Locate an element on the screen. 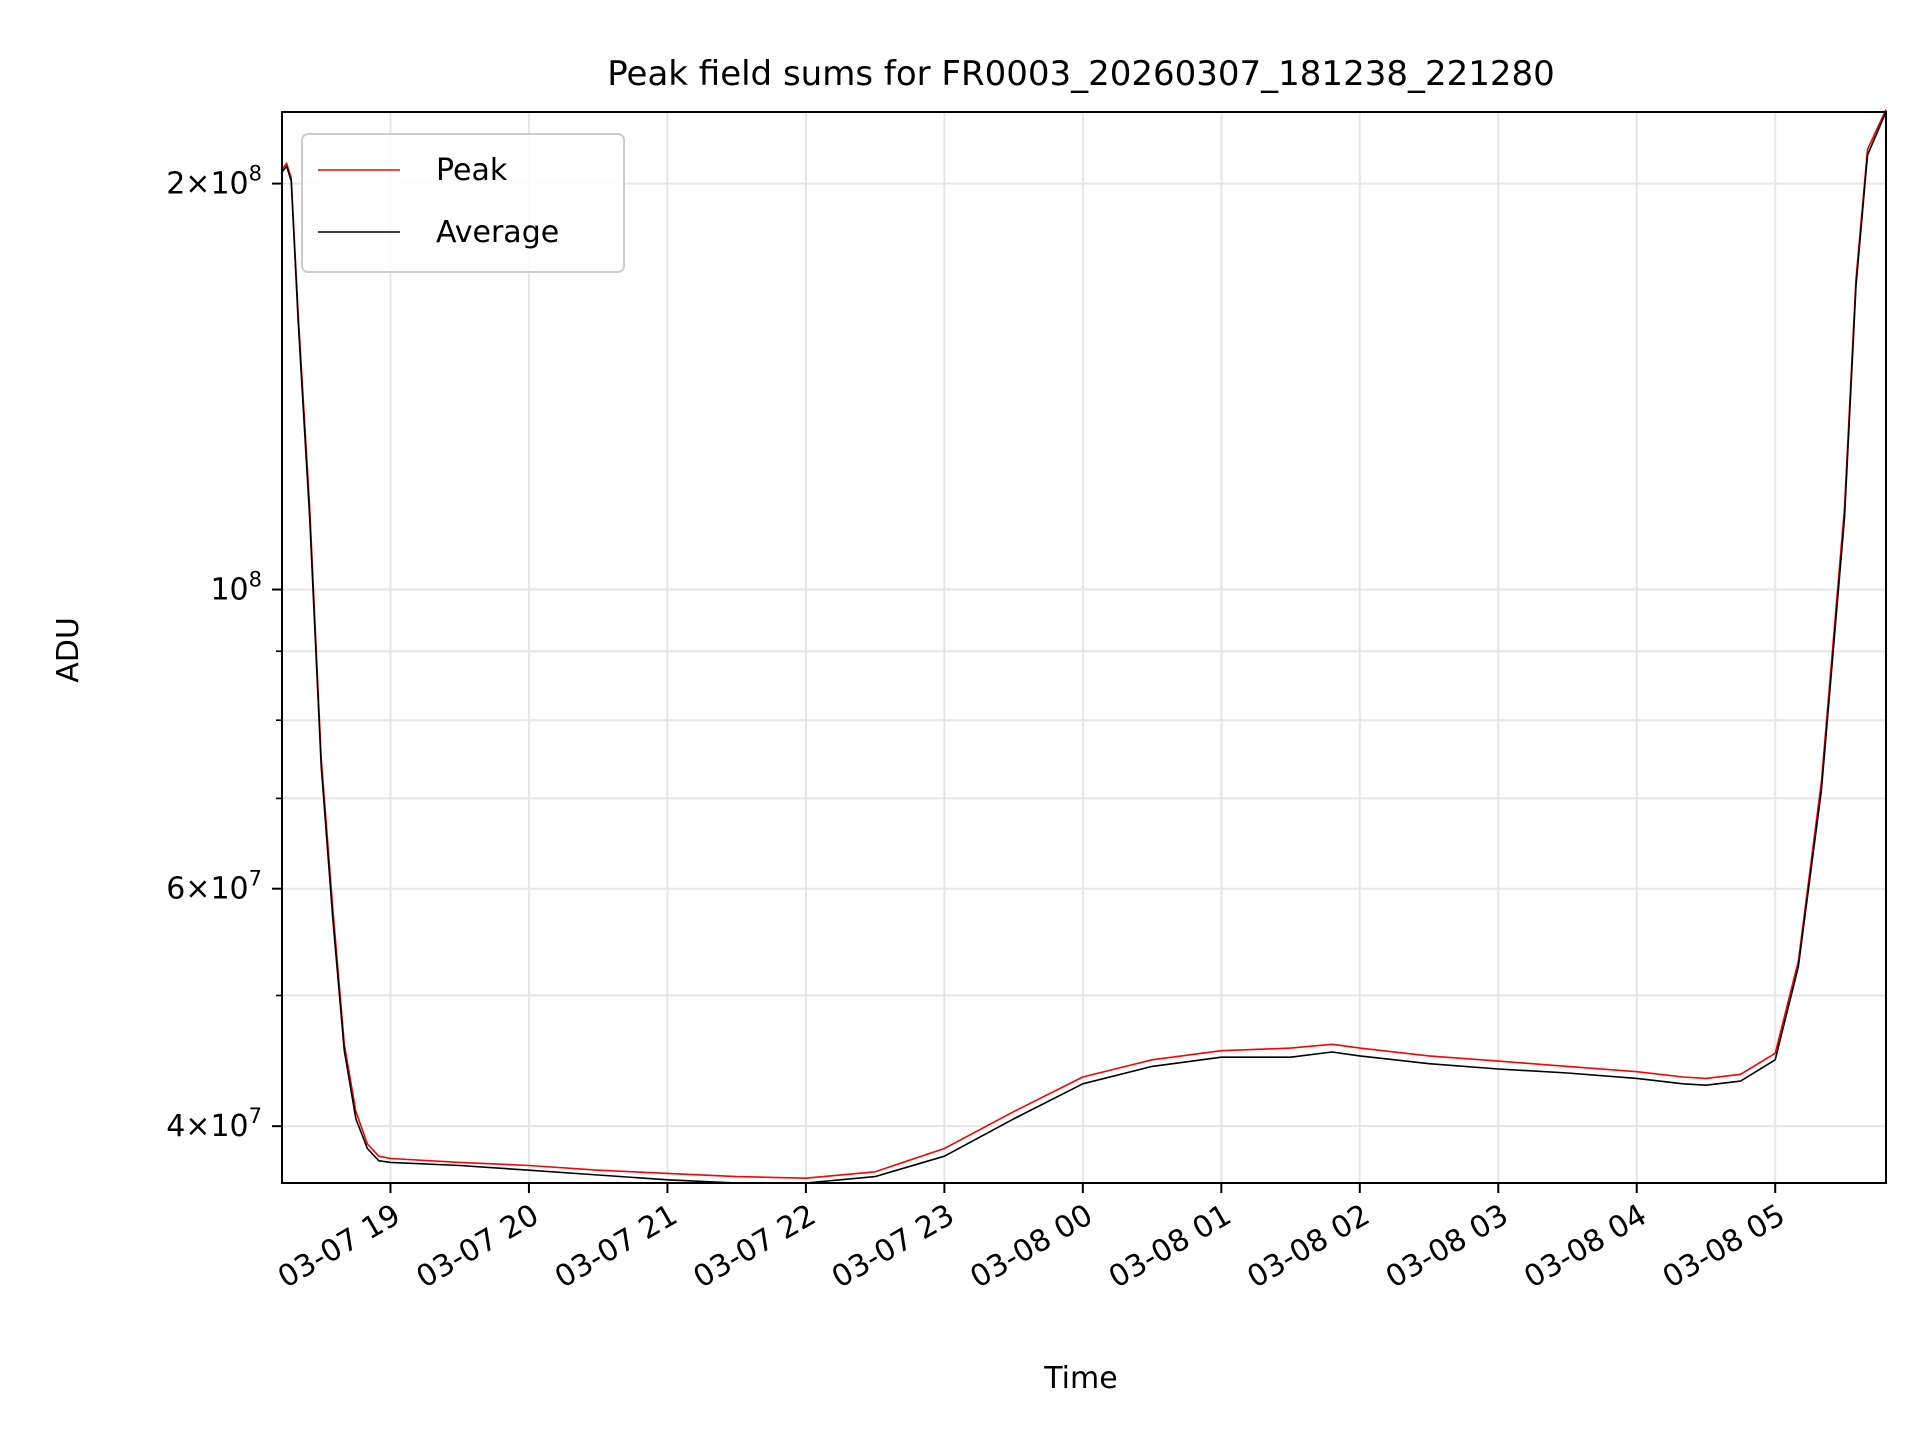  legend-label-peak: Peak is located at coordinates (472, 170).